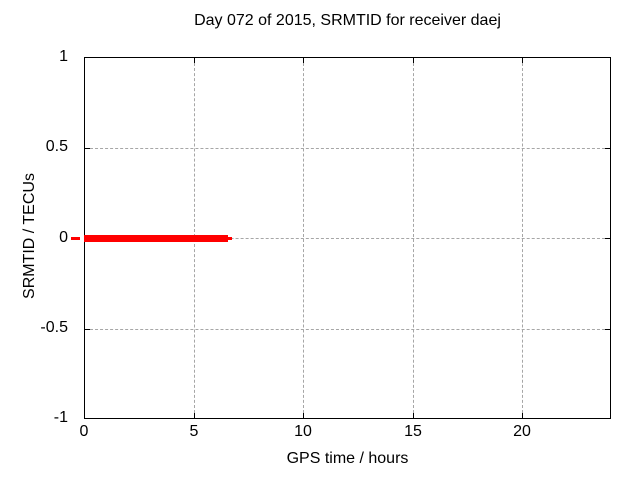 This screenshot has height=480, width=640. What do you see at coordinates (60, 417) in the screenshot?
I see `y-tick-label--1: -1` at bounding box center [60, 417].